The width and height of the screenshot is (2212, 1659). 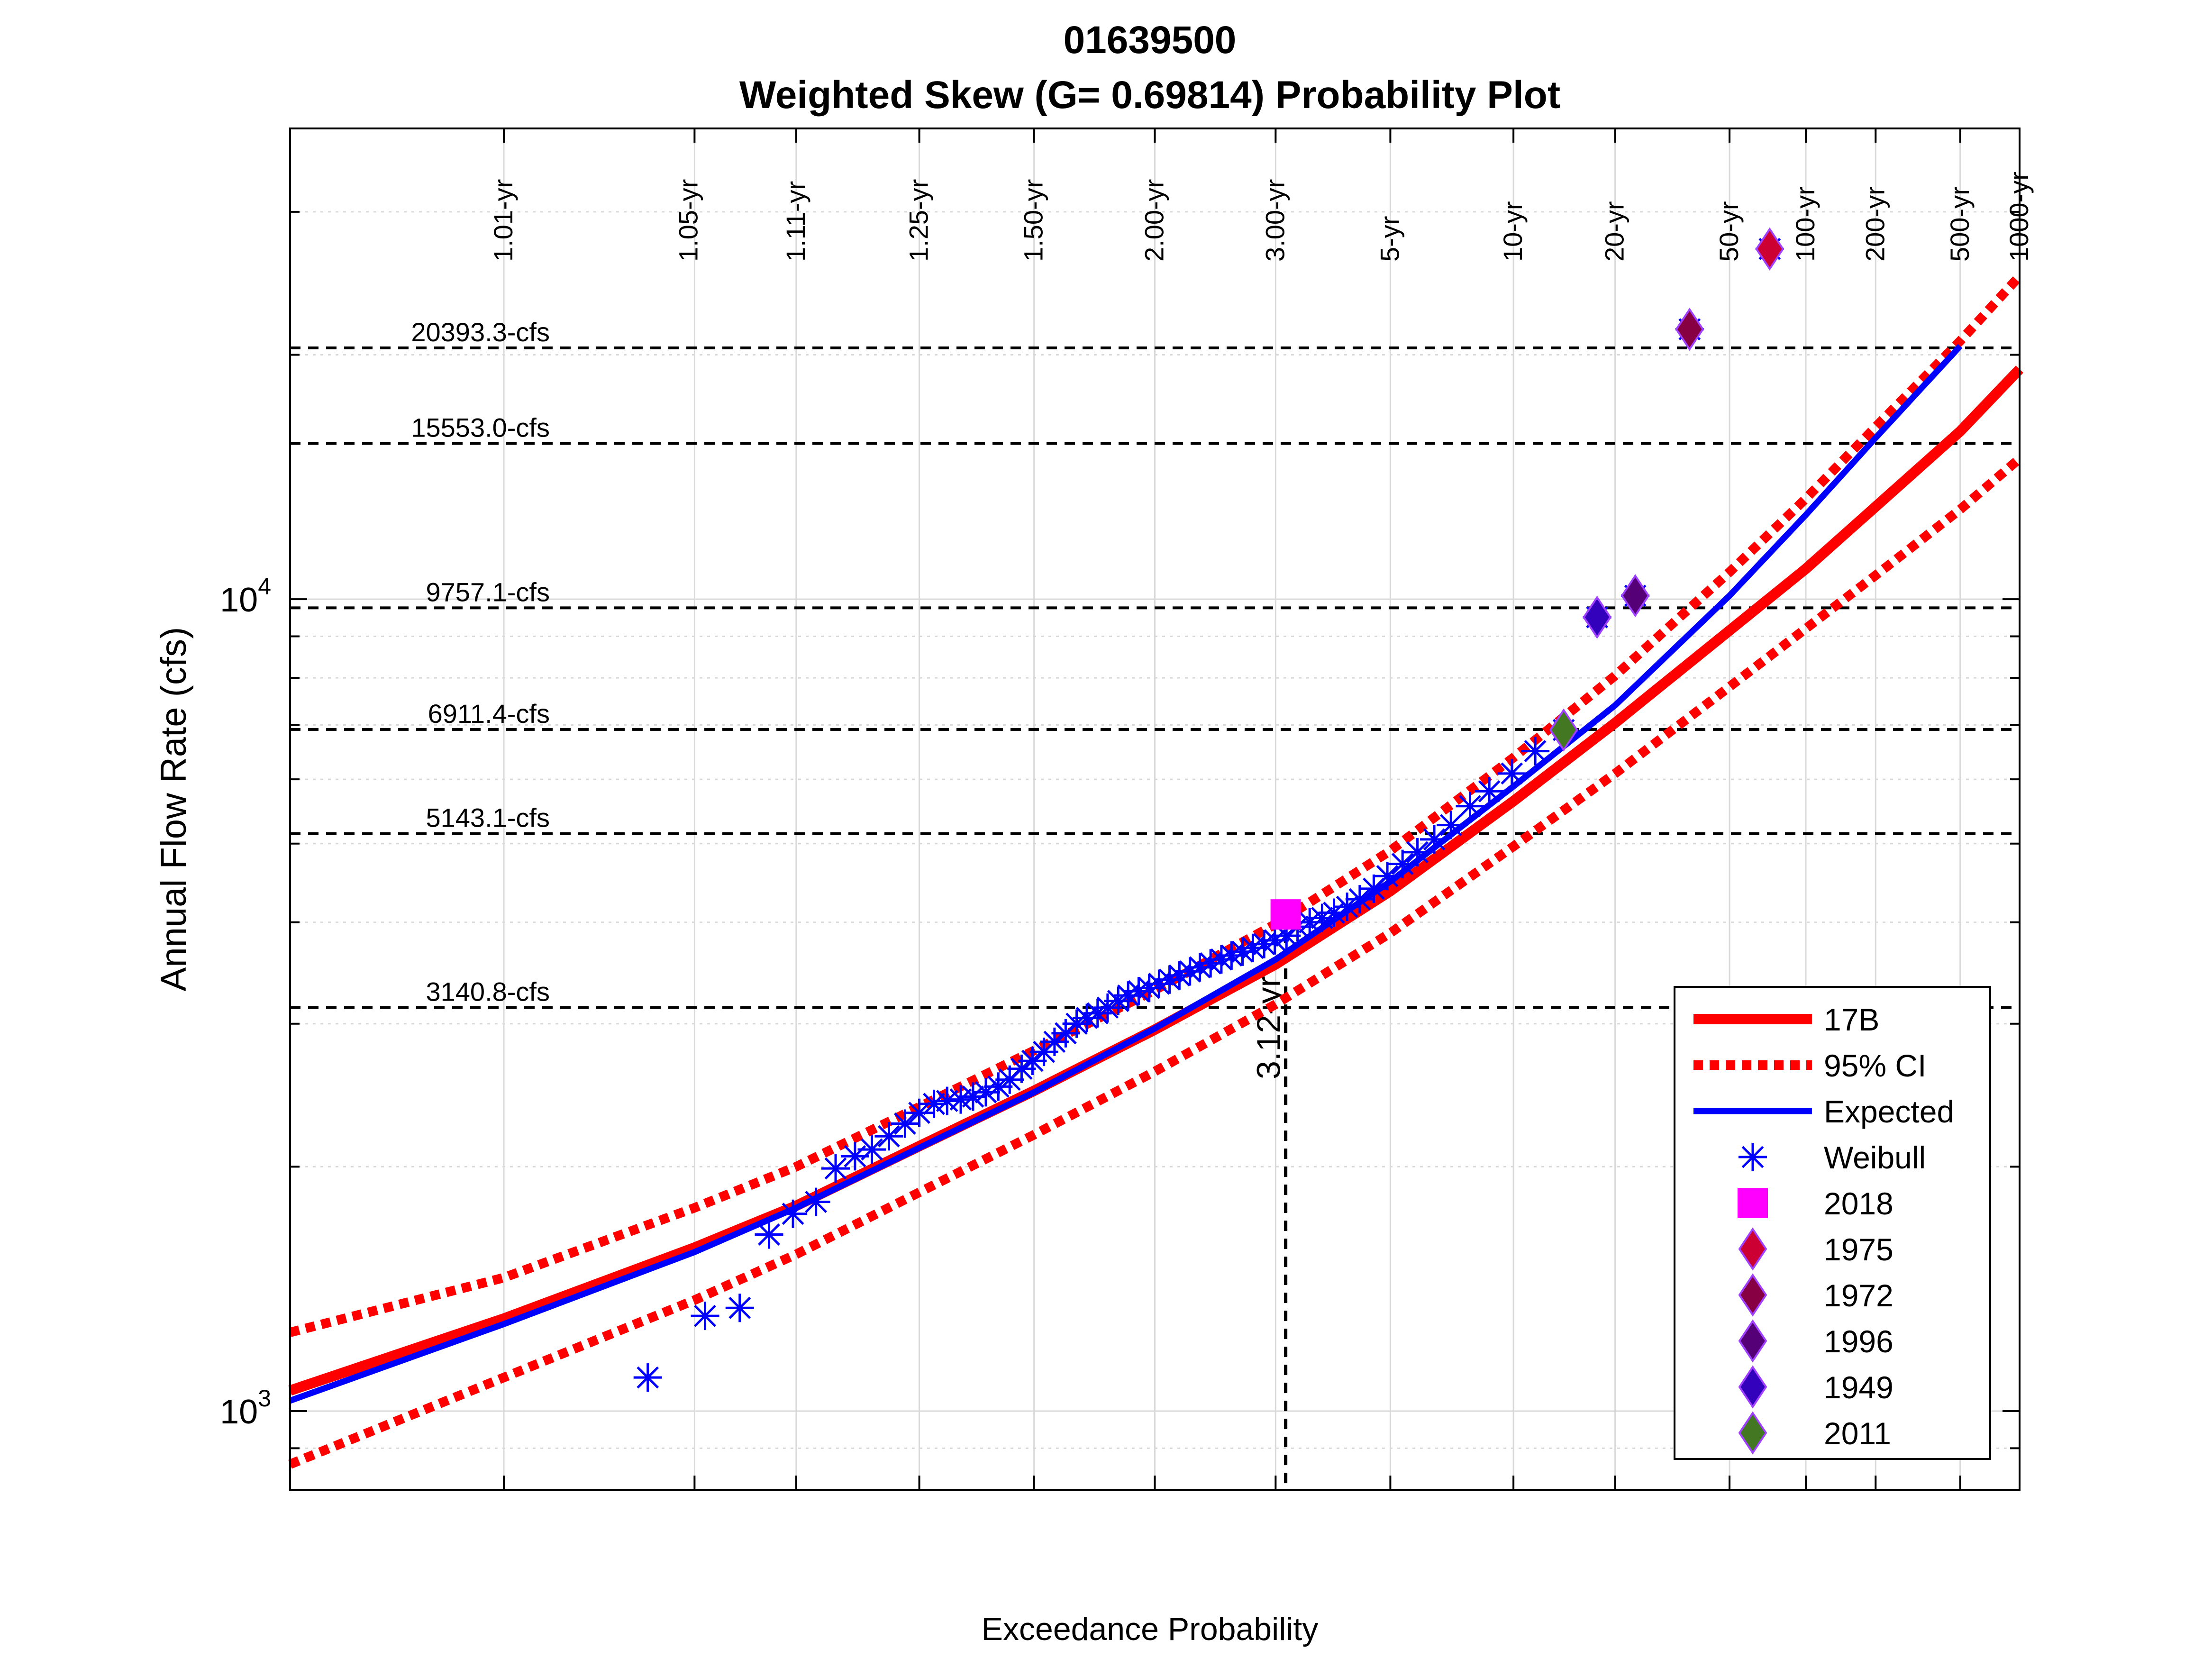 What do you see at coordinates (1857, 1433) in the screenshot?
I see `legend-label: 2011` at bounding box center [1857, 1433].